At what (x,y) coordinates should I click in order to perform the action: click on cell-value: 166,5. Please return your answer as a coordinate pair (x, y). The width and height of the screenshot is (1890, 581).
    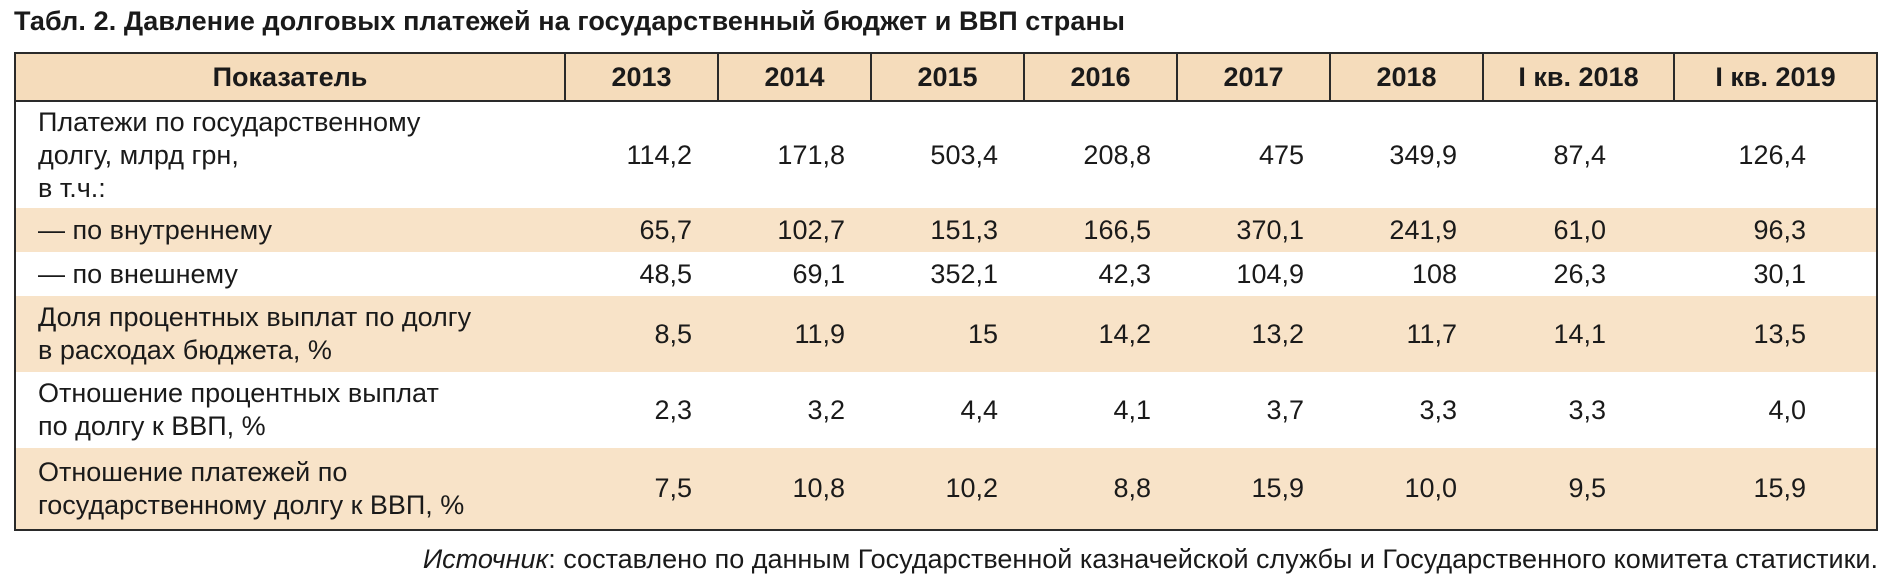
    Looking at the image, I should click on (1100, 230).